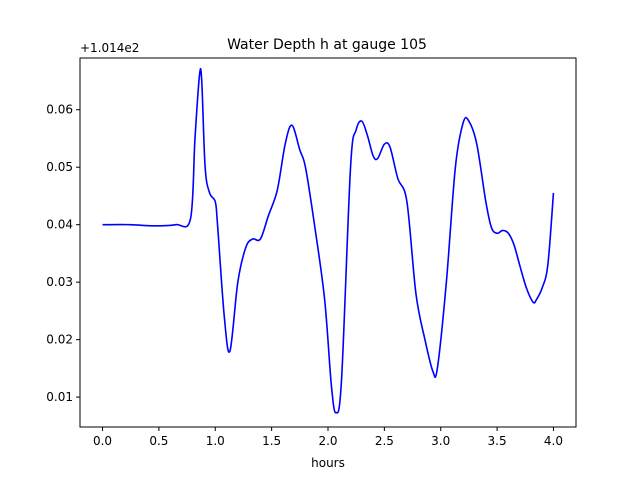 The image size is (640, 480). What do you see at coordinates (59, 282) in the screenshot?
I see `y-tick-label: 0.03` at bounding box center [59, 282].